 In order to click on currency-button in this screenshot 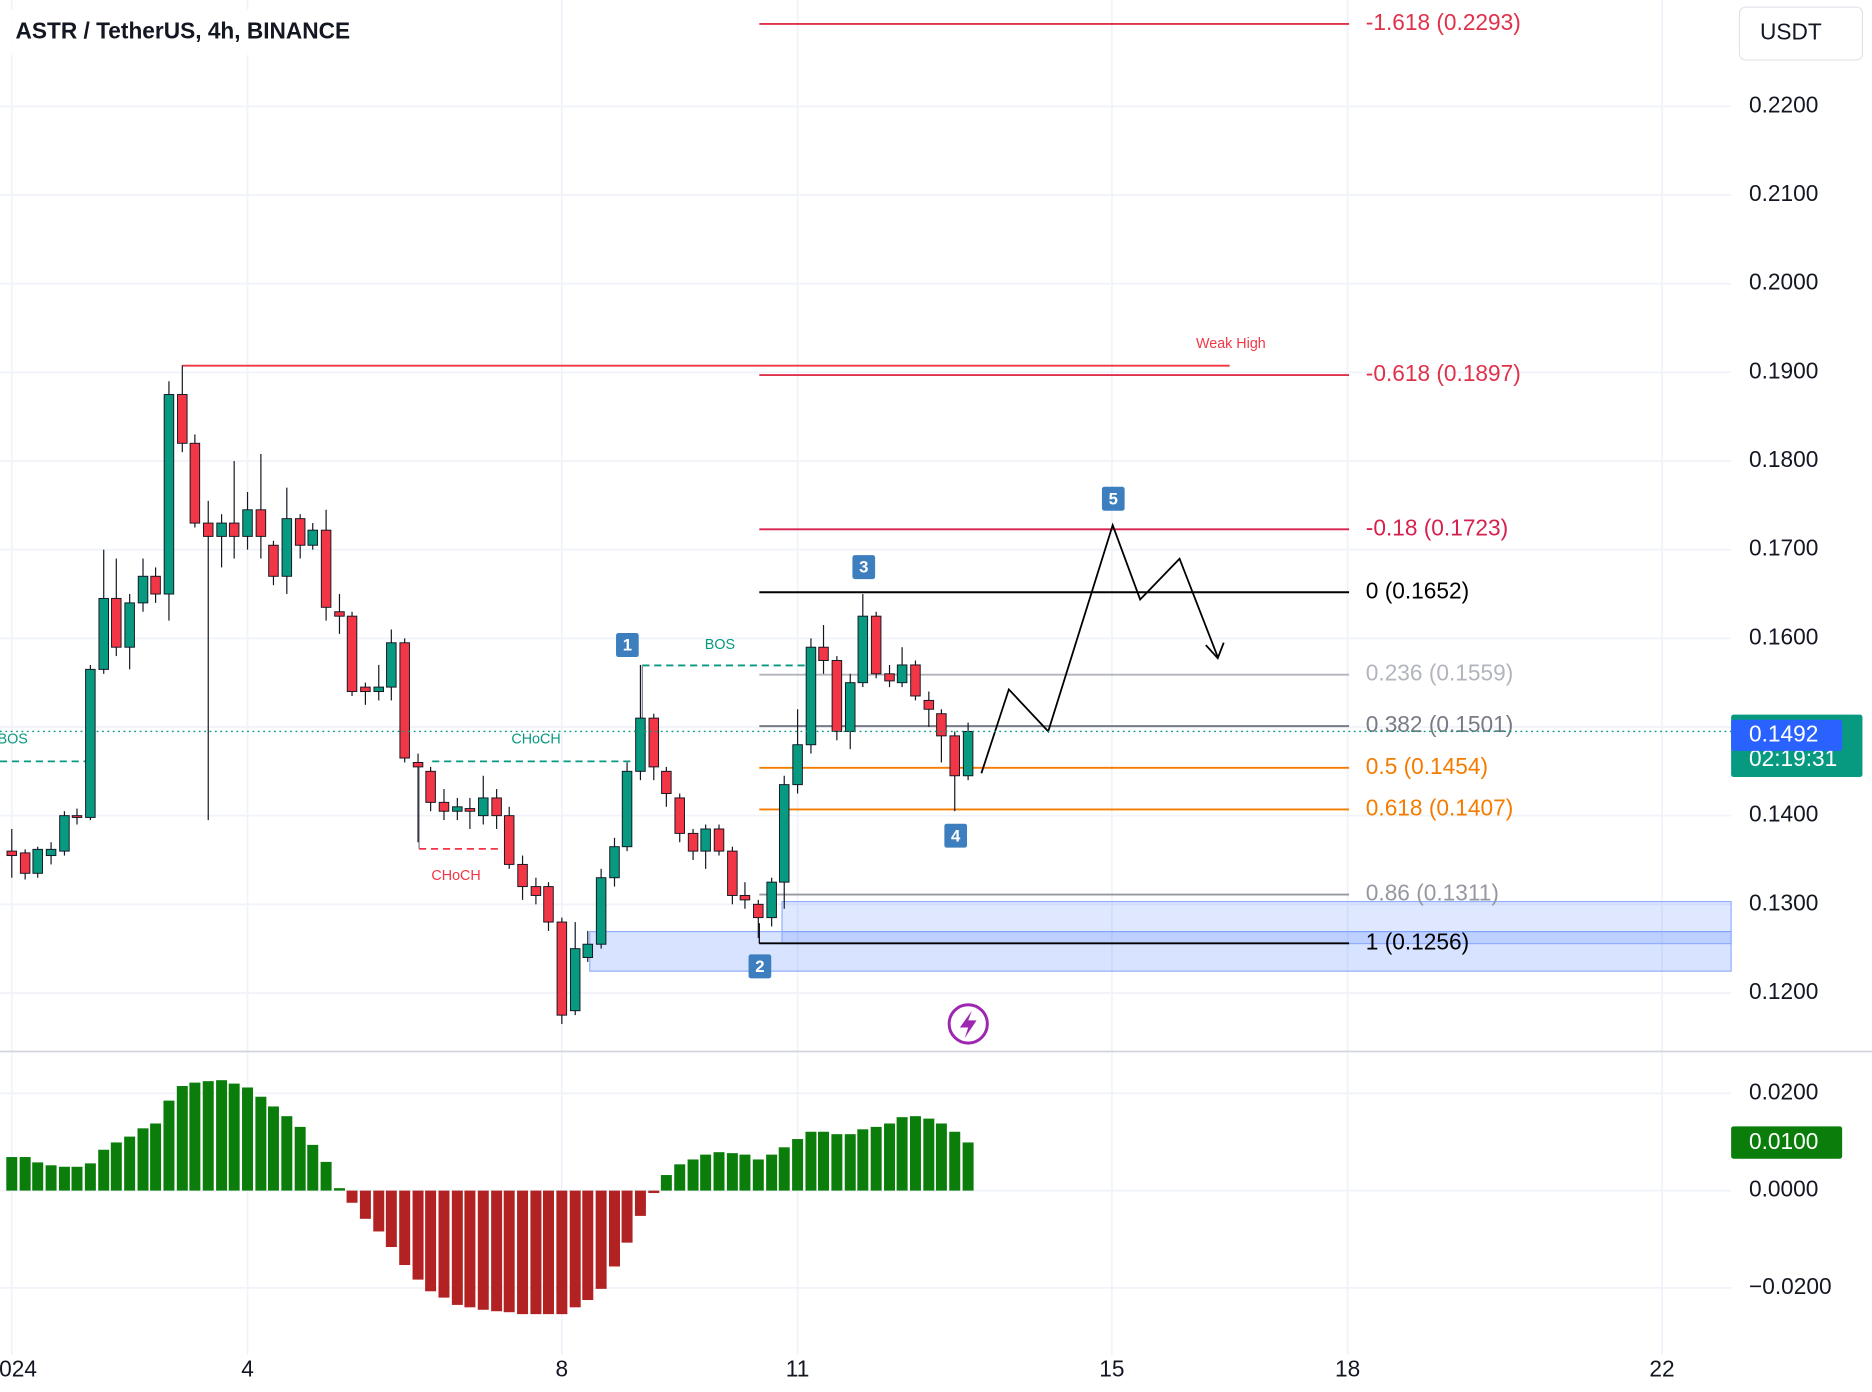, I will do `click(1801, 33)`.